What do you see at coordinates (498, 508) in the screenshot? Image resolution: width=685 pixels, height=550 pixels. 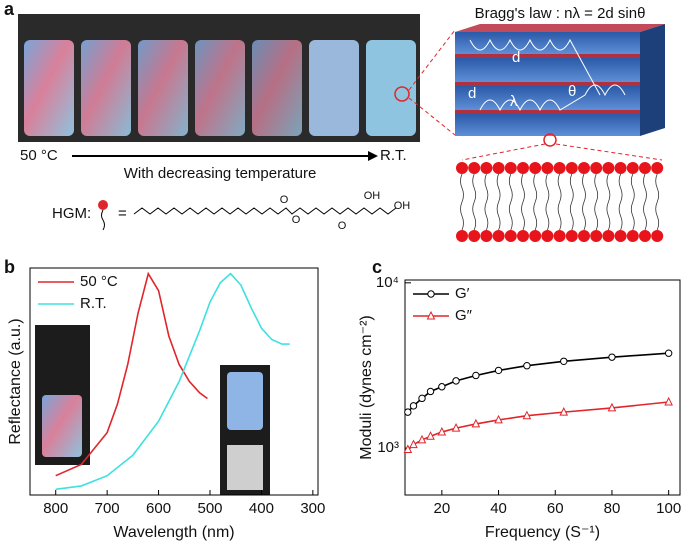 I see `x-tick-label: 40` at bounding box center [498, 508].